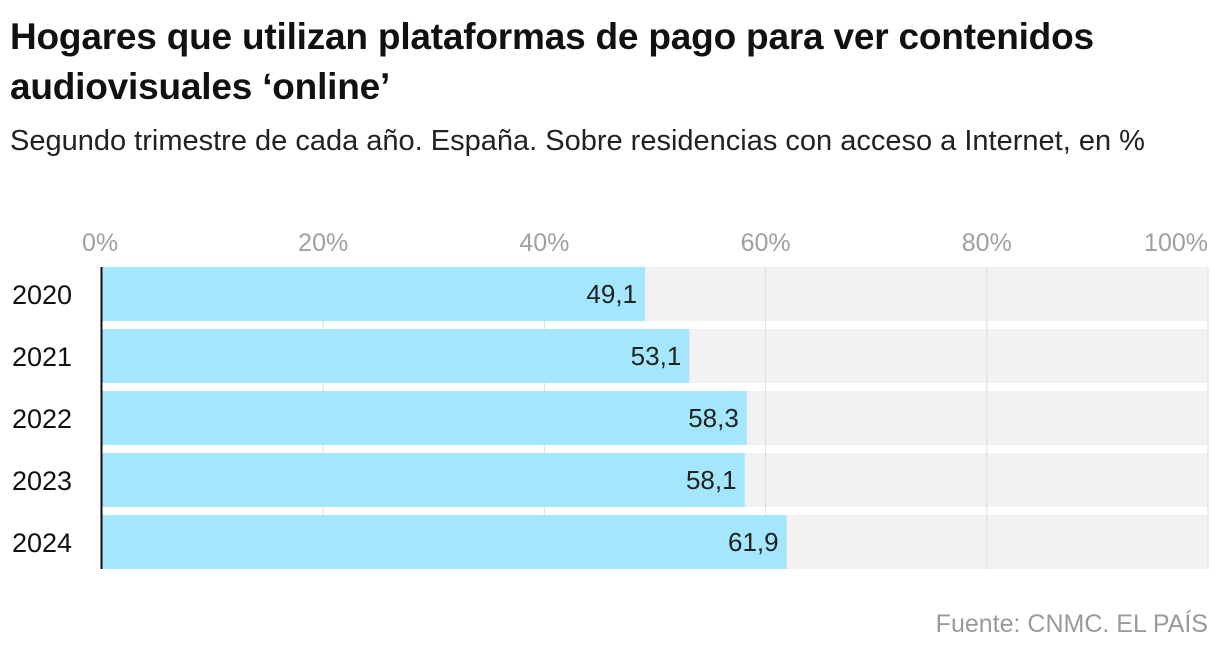  Describe the element at coordinates (42, 543) in the screenshot. I see `y-category-label: 2024` at that location.